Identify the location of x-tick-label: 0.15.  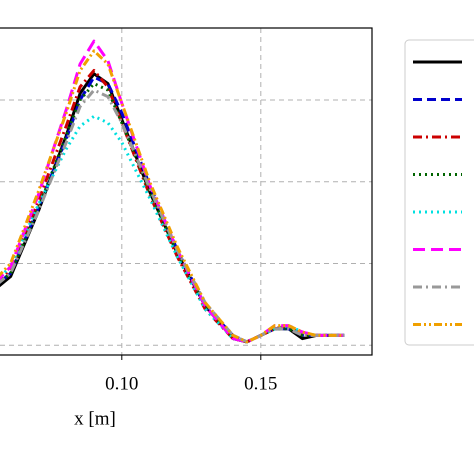
(260, 383).